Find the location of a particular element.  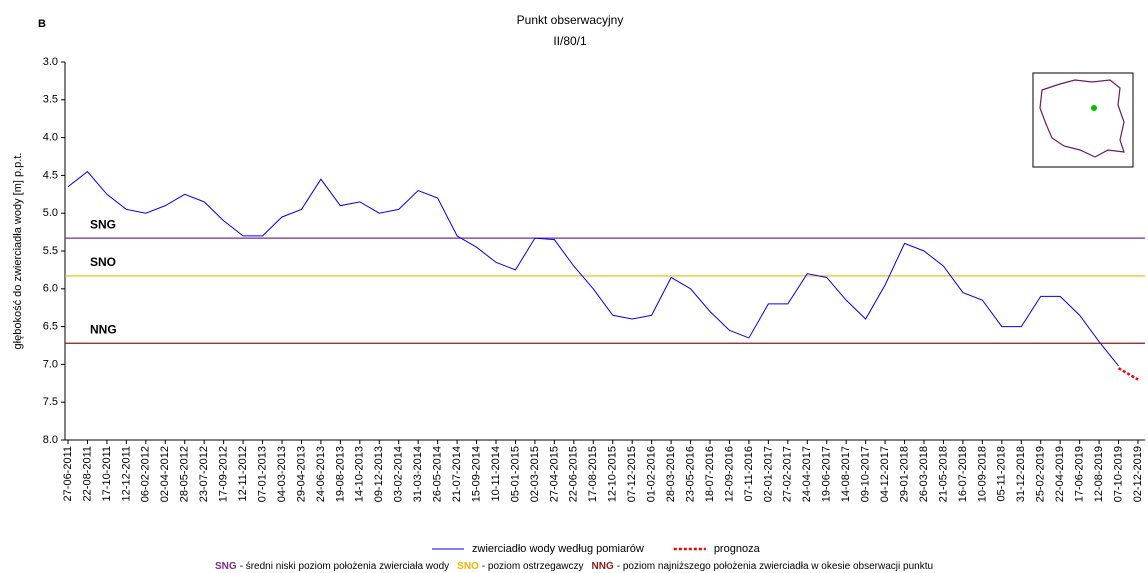

x-tick-label: 24-04-2017 is located at coordinates (807, 474).